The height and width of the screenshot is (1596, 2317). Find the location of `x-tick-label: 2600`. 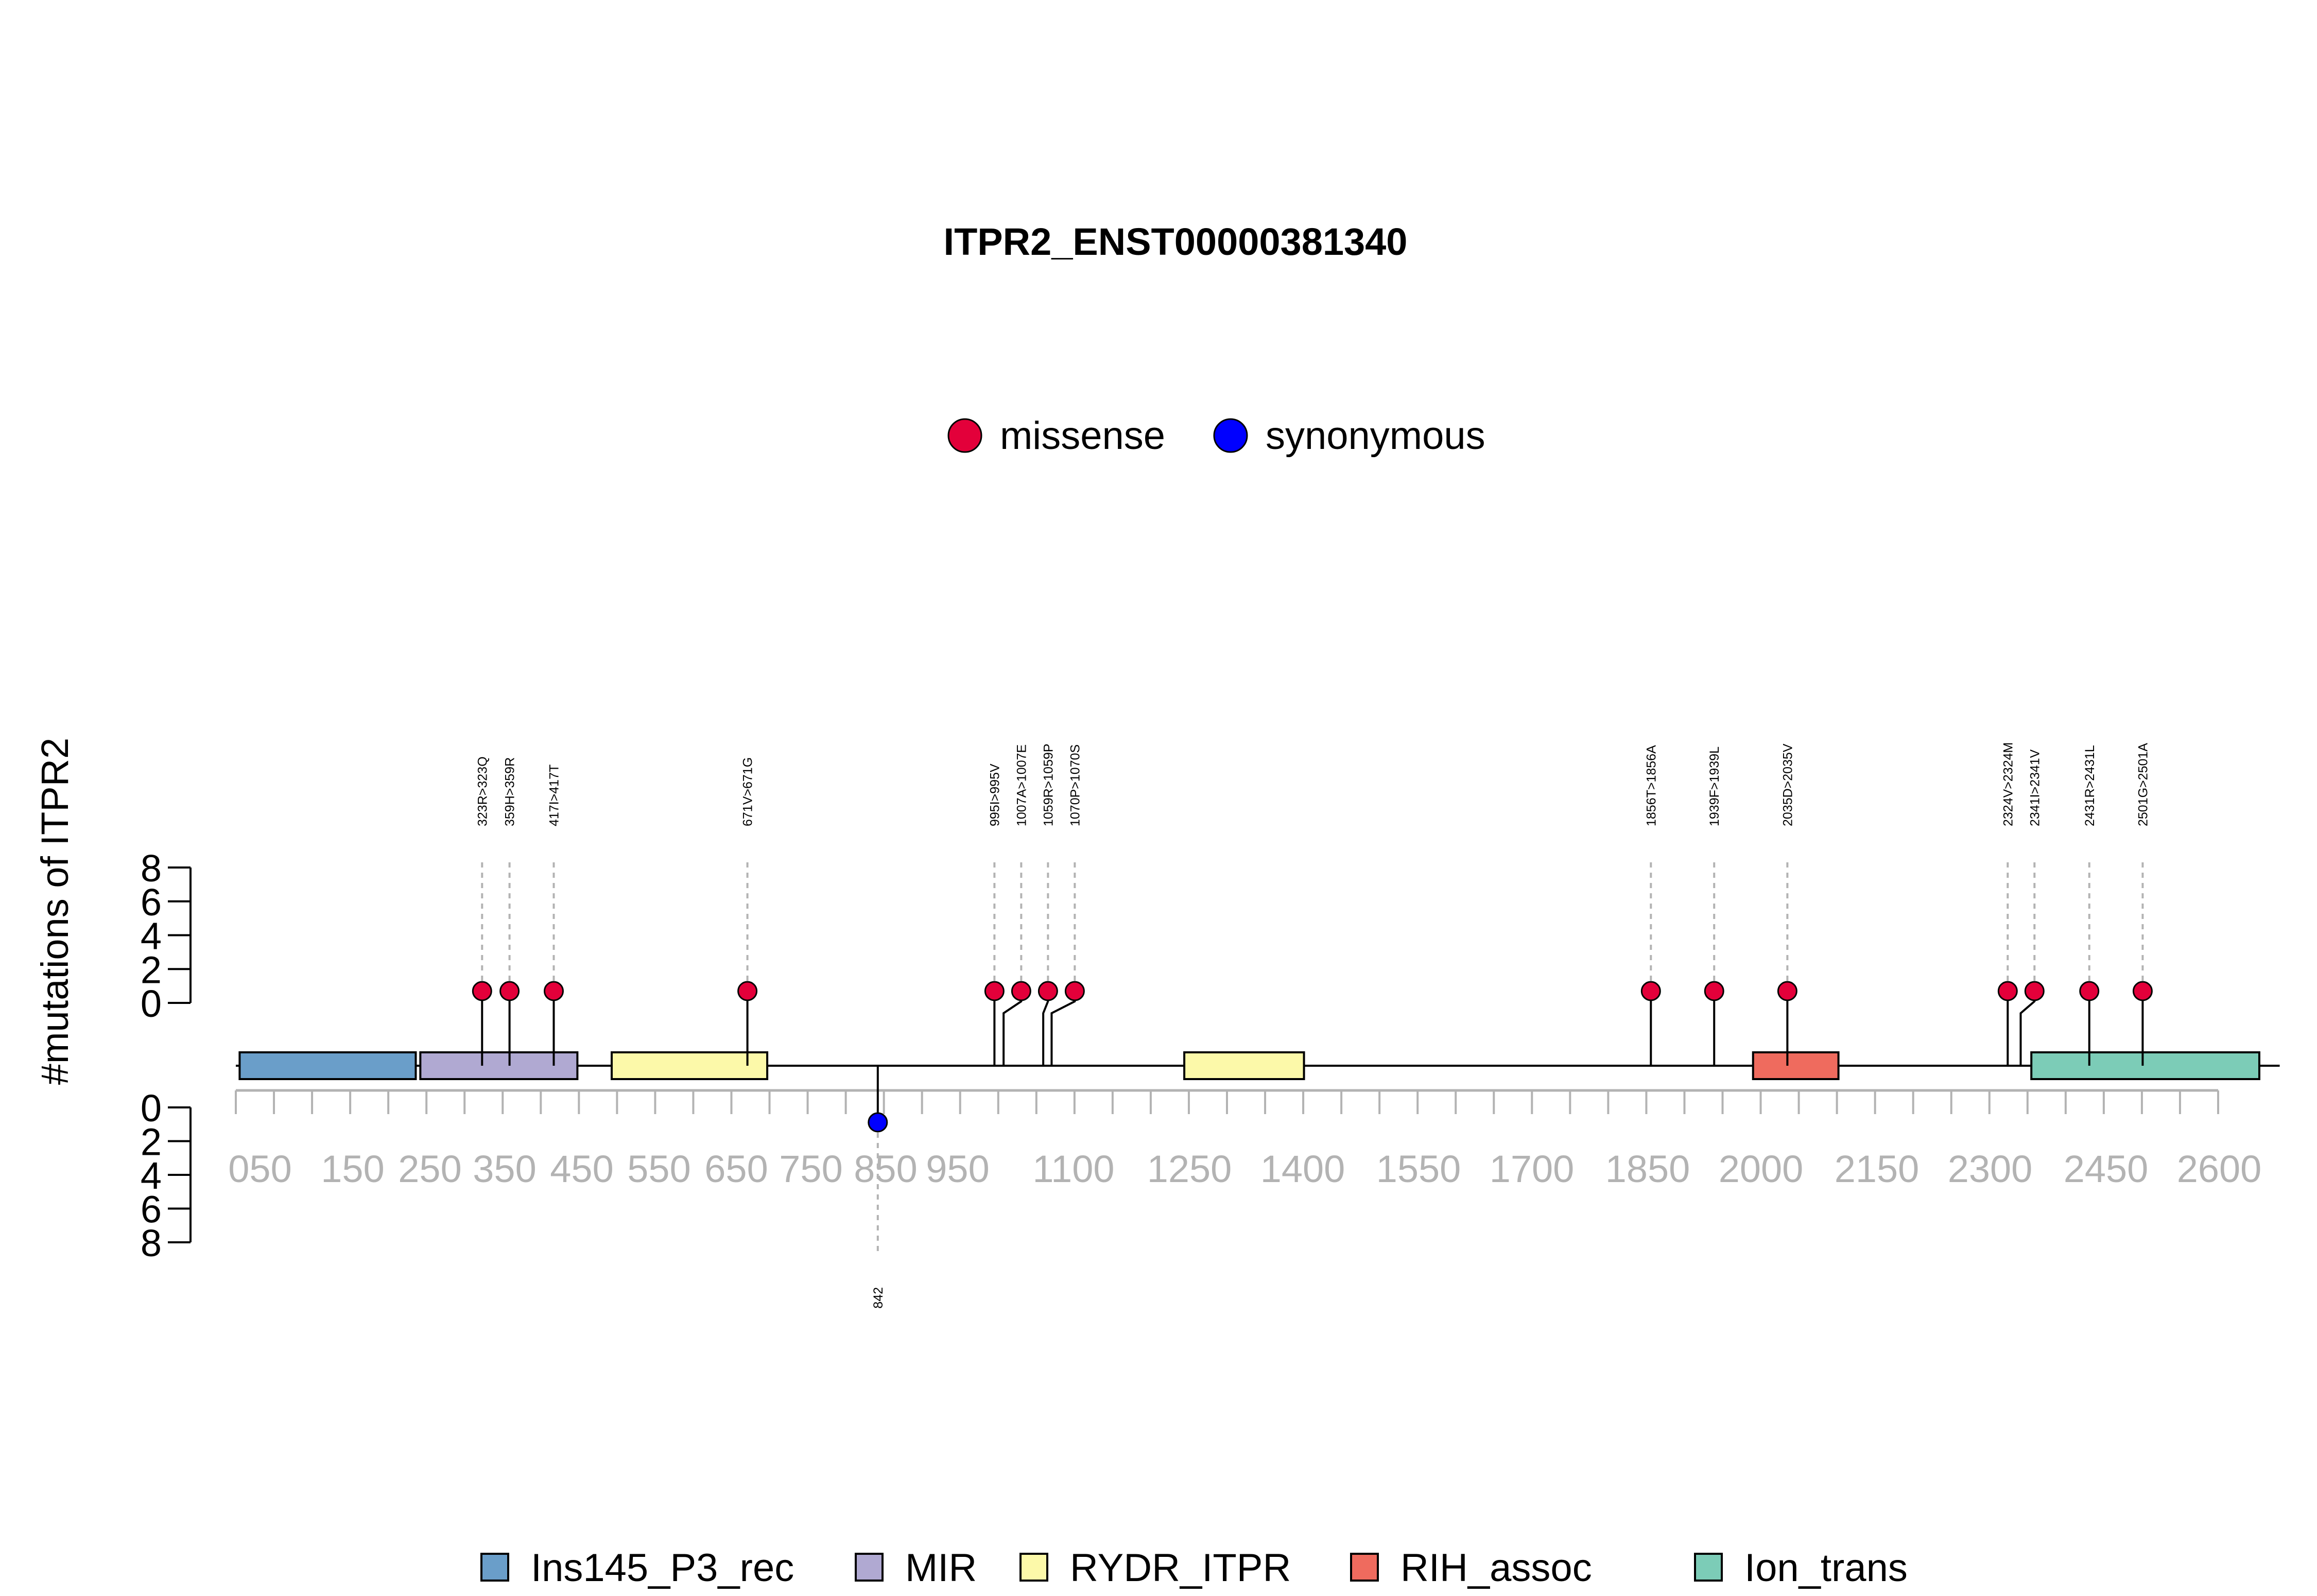

x-tick-label: 2600 is located at coordinates (2219, 1169).